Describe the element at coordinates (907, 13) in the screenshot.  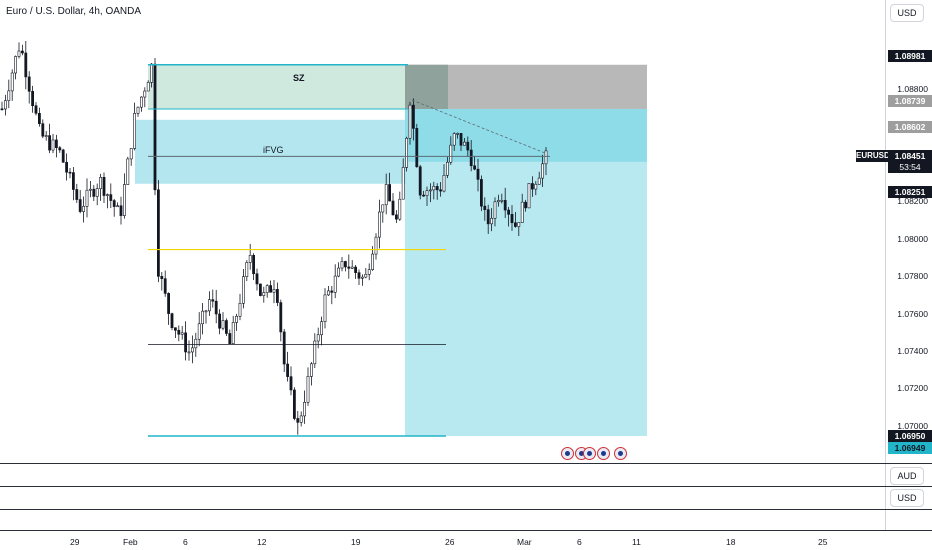
I see `currency-button: USD` at that location.